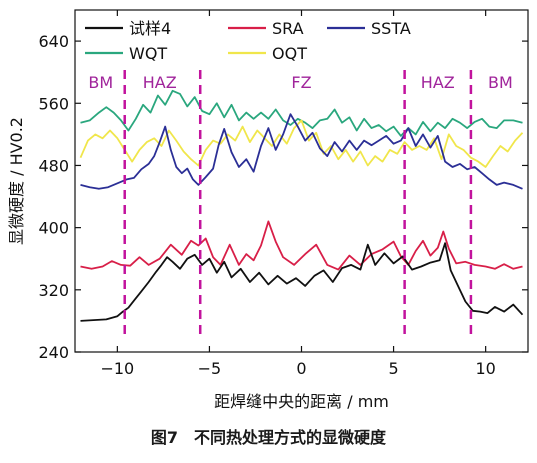 This screenshot has width=537, height=463. Describe the element at coordinates (148, 53) in the screenshot. I see `legend-label: WQT` at that location.